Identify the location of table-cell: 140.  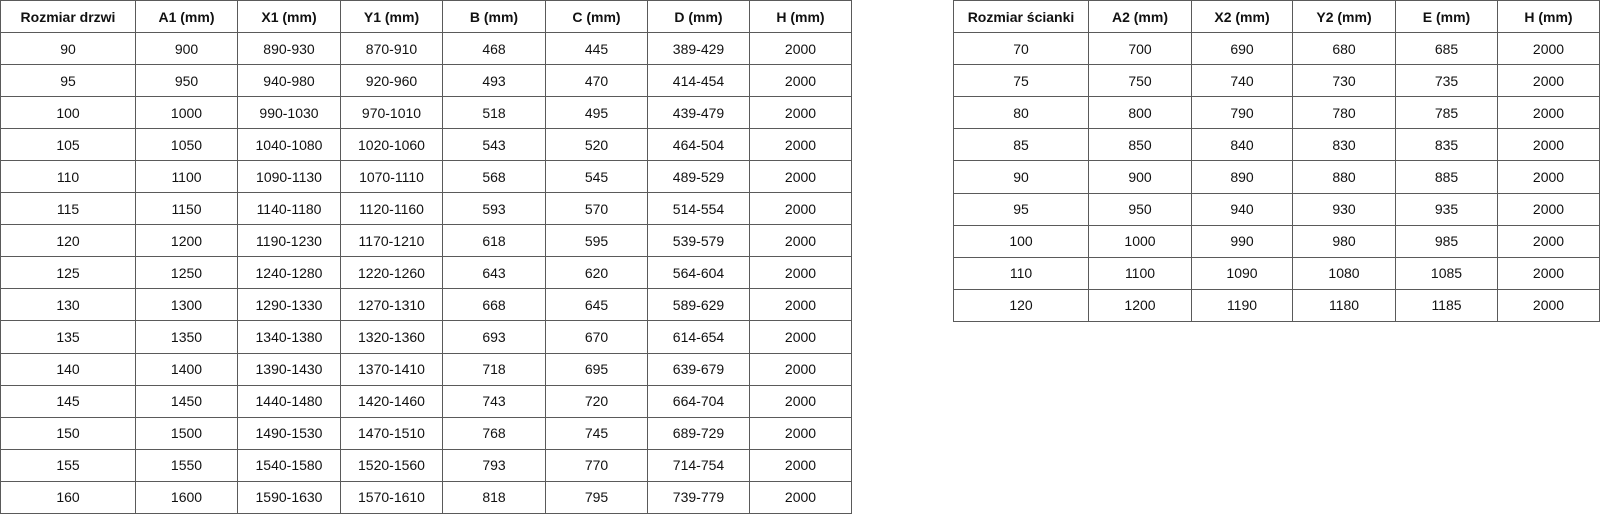
(68, 369).